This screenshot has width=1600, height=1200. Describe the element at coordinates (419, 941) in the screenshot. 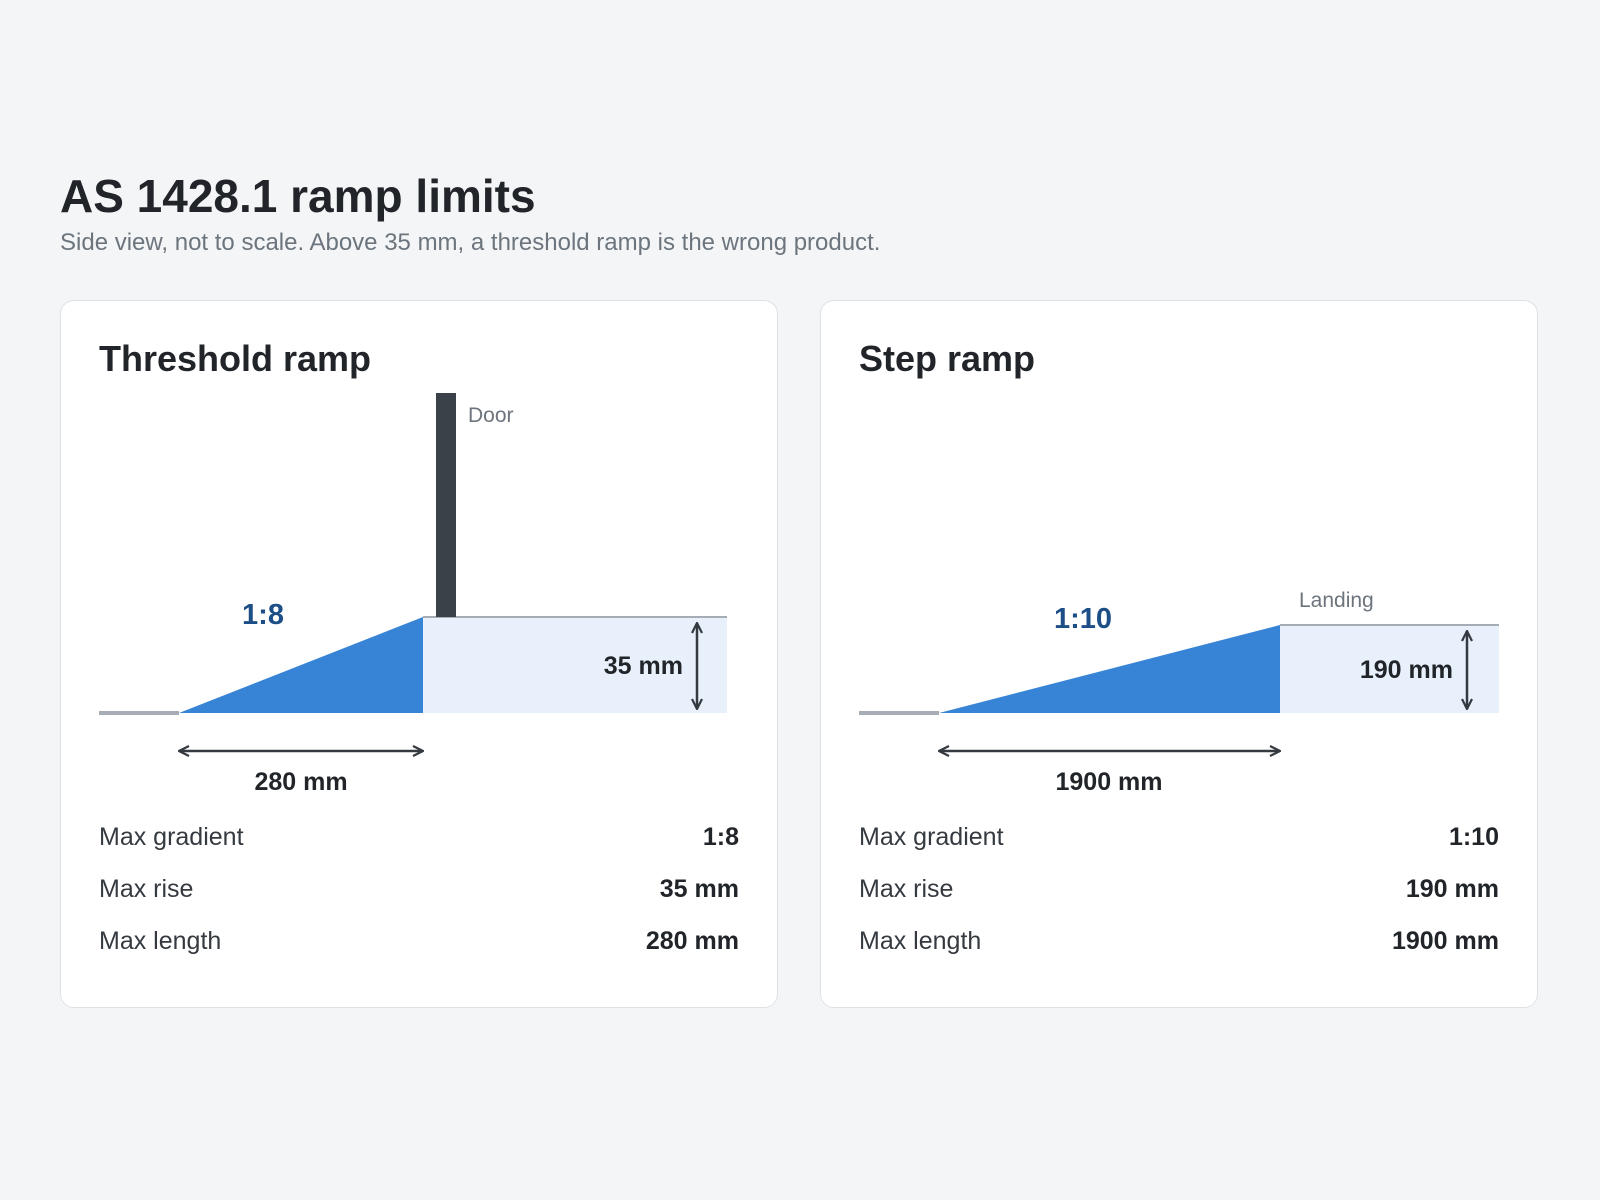

I see `spec-row-max-length: Max length 280 mm` at that location.